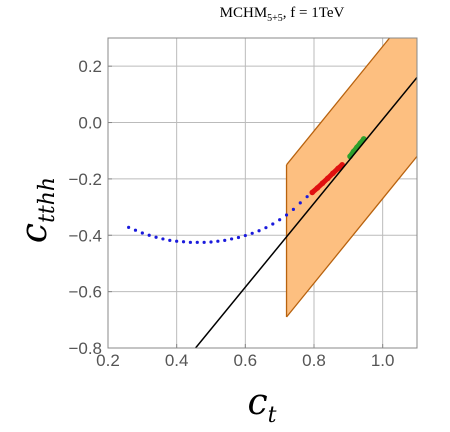 This screenshot has width=450, height=432. Describe the element at coordinates (257, 402) in the screenshot. I see `x-axis-label-main: c` at that location.